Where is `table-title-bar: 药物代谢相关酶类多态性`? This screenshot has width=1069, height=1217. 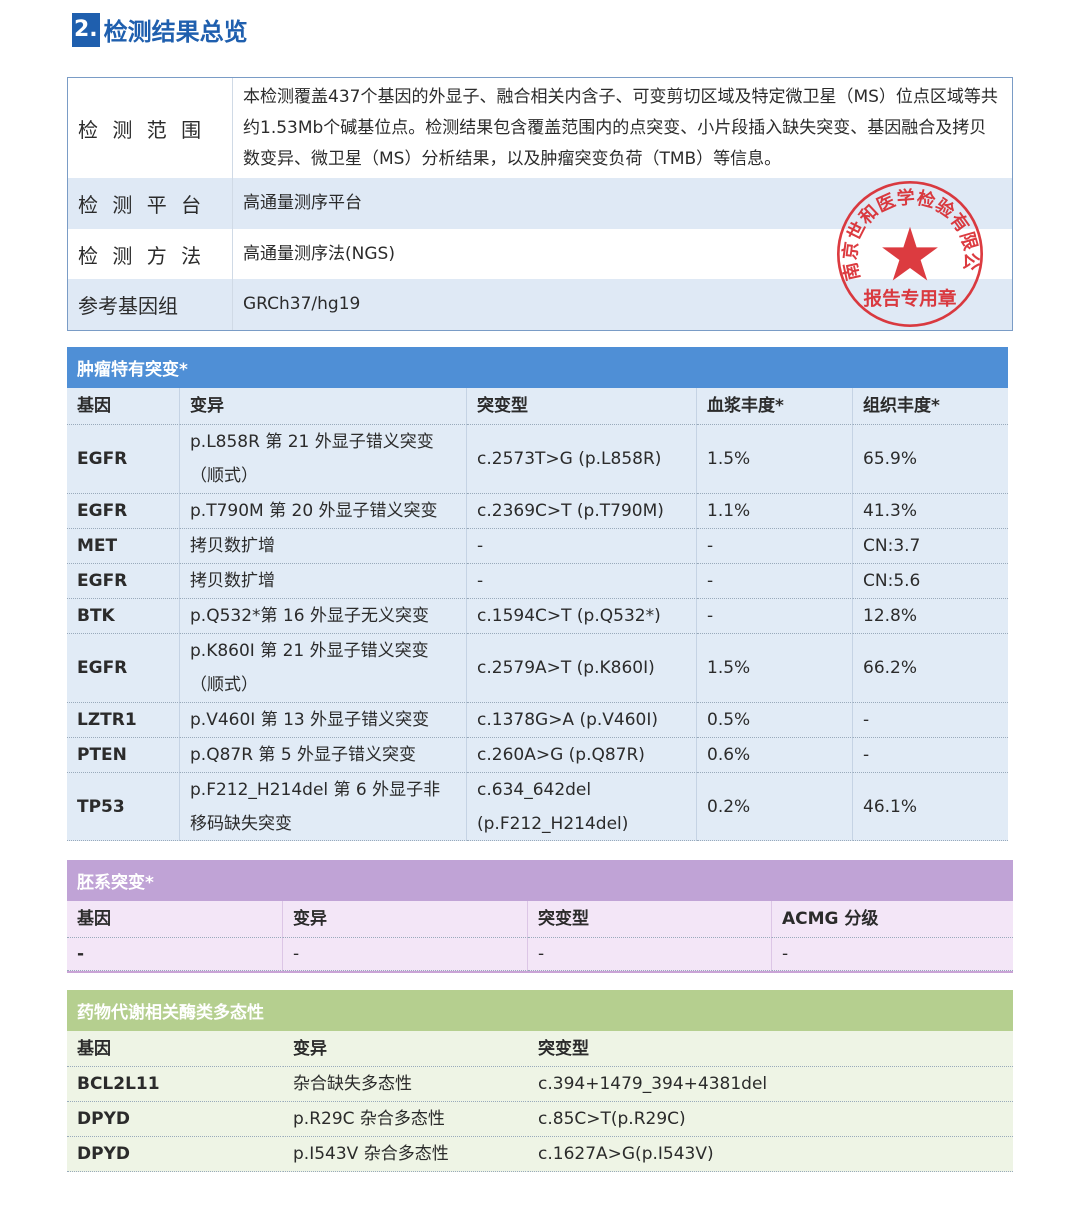
table-title-bar: 药物代谢相关酶类多态性 is located at coordinates (540, 1010).